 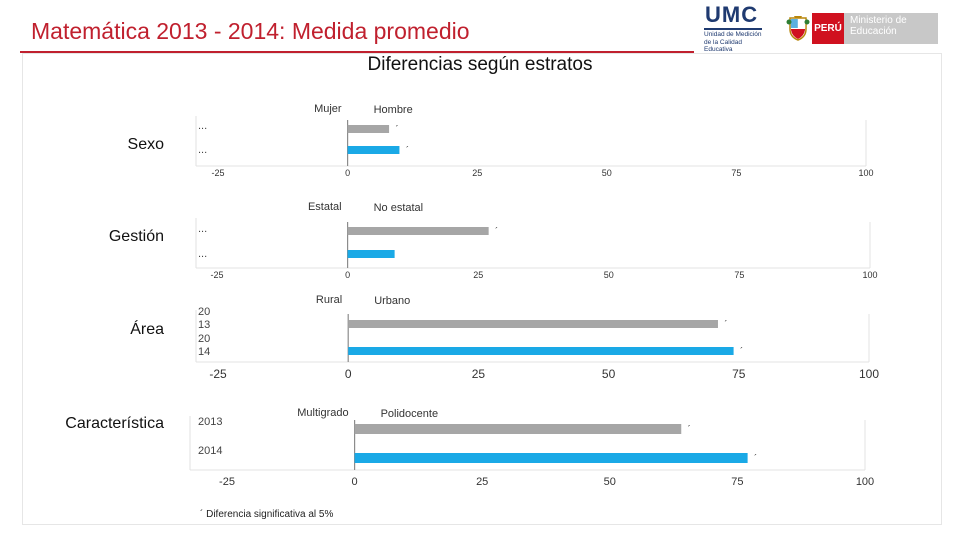 What do you see at coordinates (204, 345) in the screenshot?
I see `row-label: 20 14` at bounding box center [204, 345].